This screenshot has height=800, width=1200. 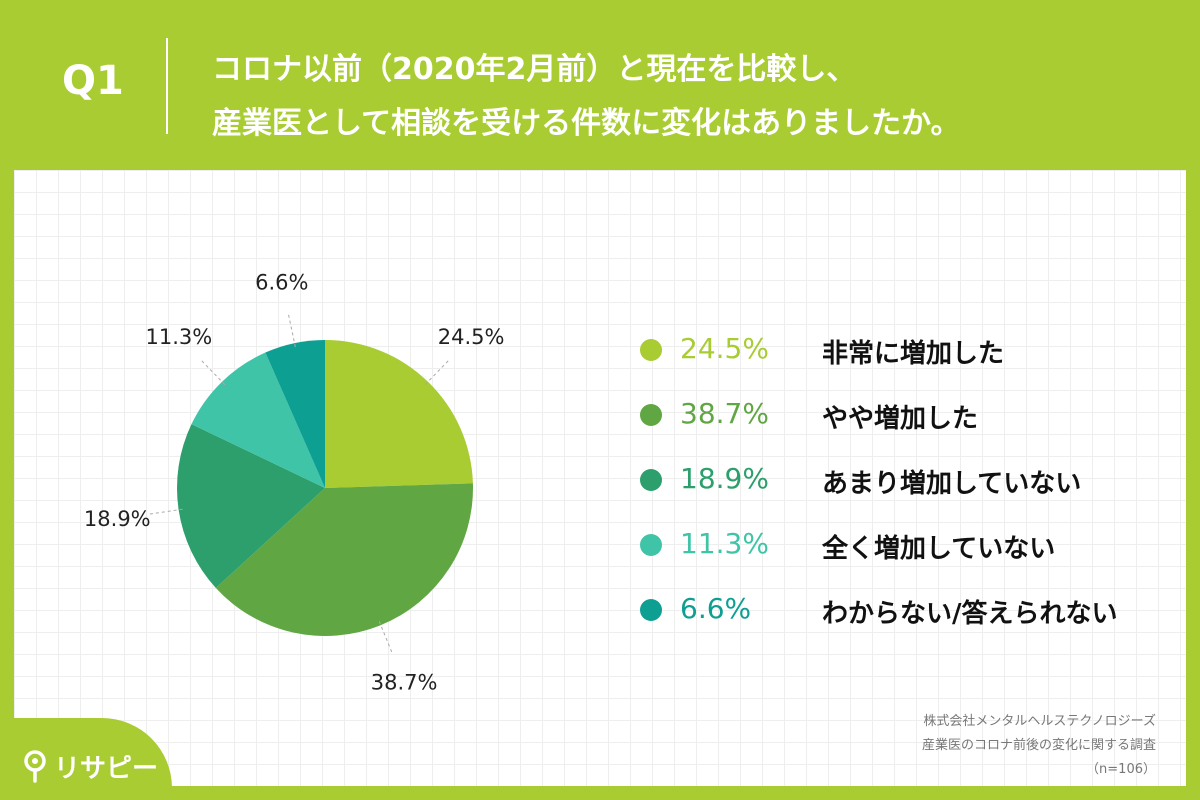 I want to click on legend-label: あまり増加していない, so click(x=952, y=484).